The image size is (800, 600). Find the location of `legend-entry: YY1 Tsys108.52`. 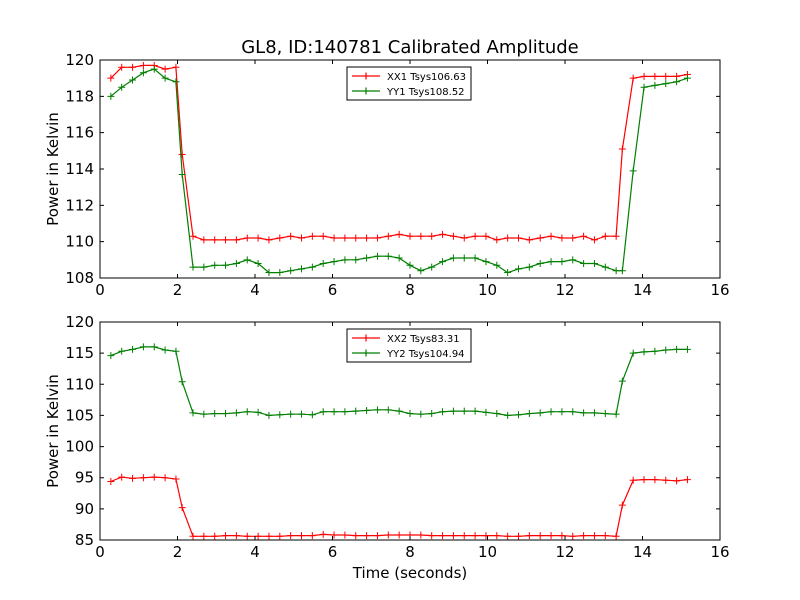

legend-entry: YY1 Tsys108.52 is located at coordinates (425, 92).